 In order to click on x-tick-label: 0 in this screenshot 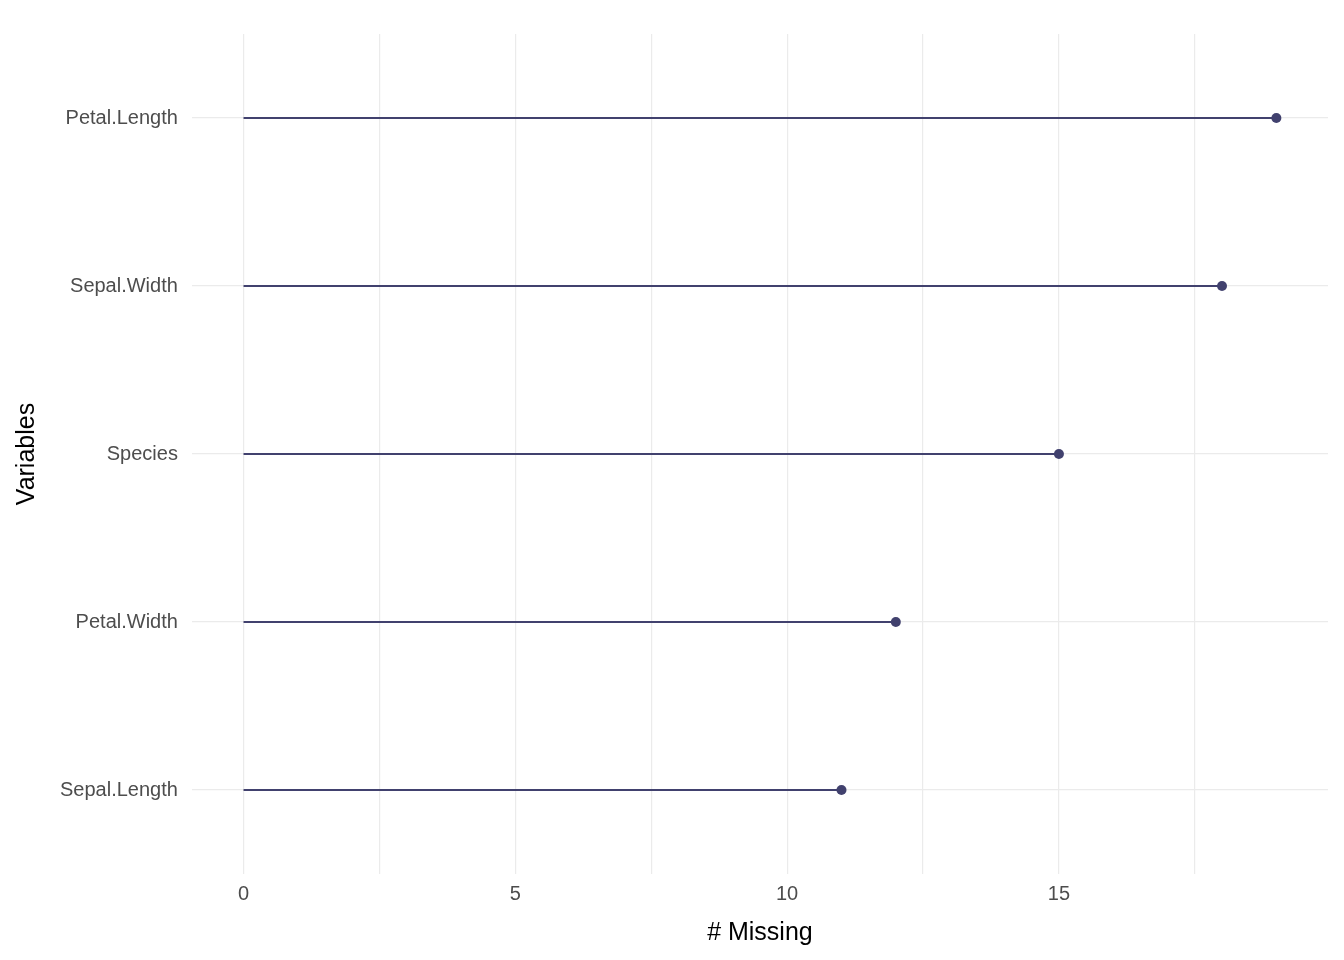, I will do `click(243, 892)`.